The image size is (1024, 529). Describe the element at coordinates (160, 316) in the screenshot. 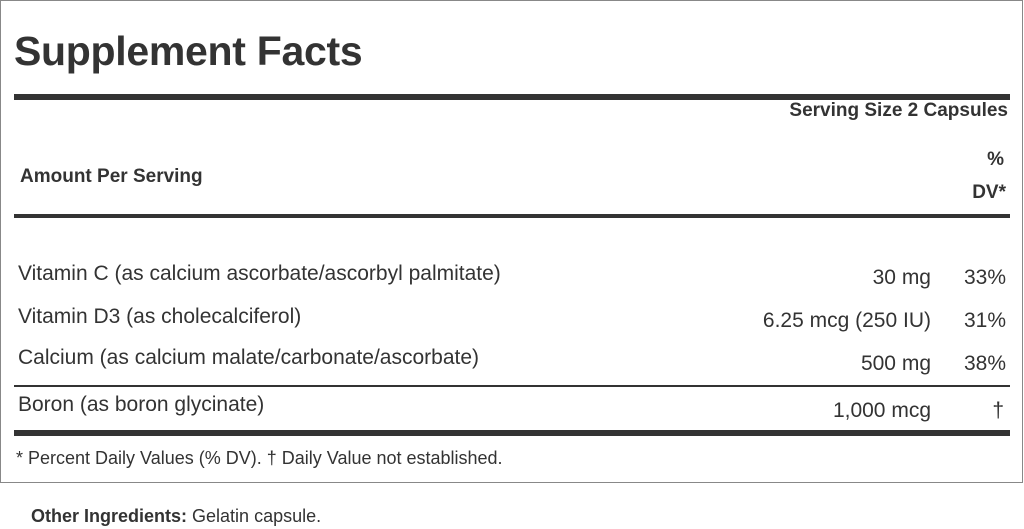

I see `nutrient-name: Vitamin D3 (as cholecalciferol)` at that location.